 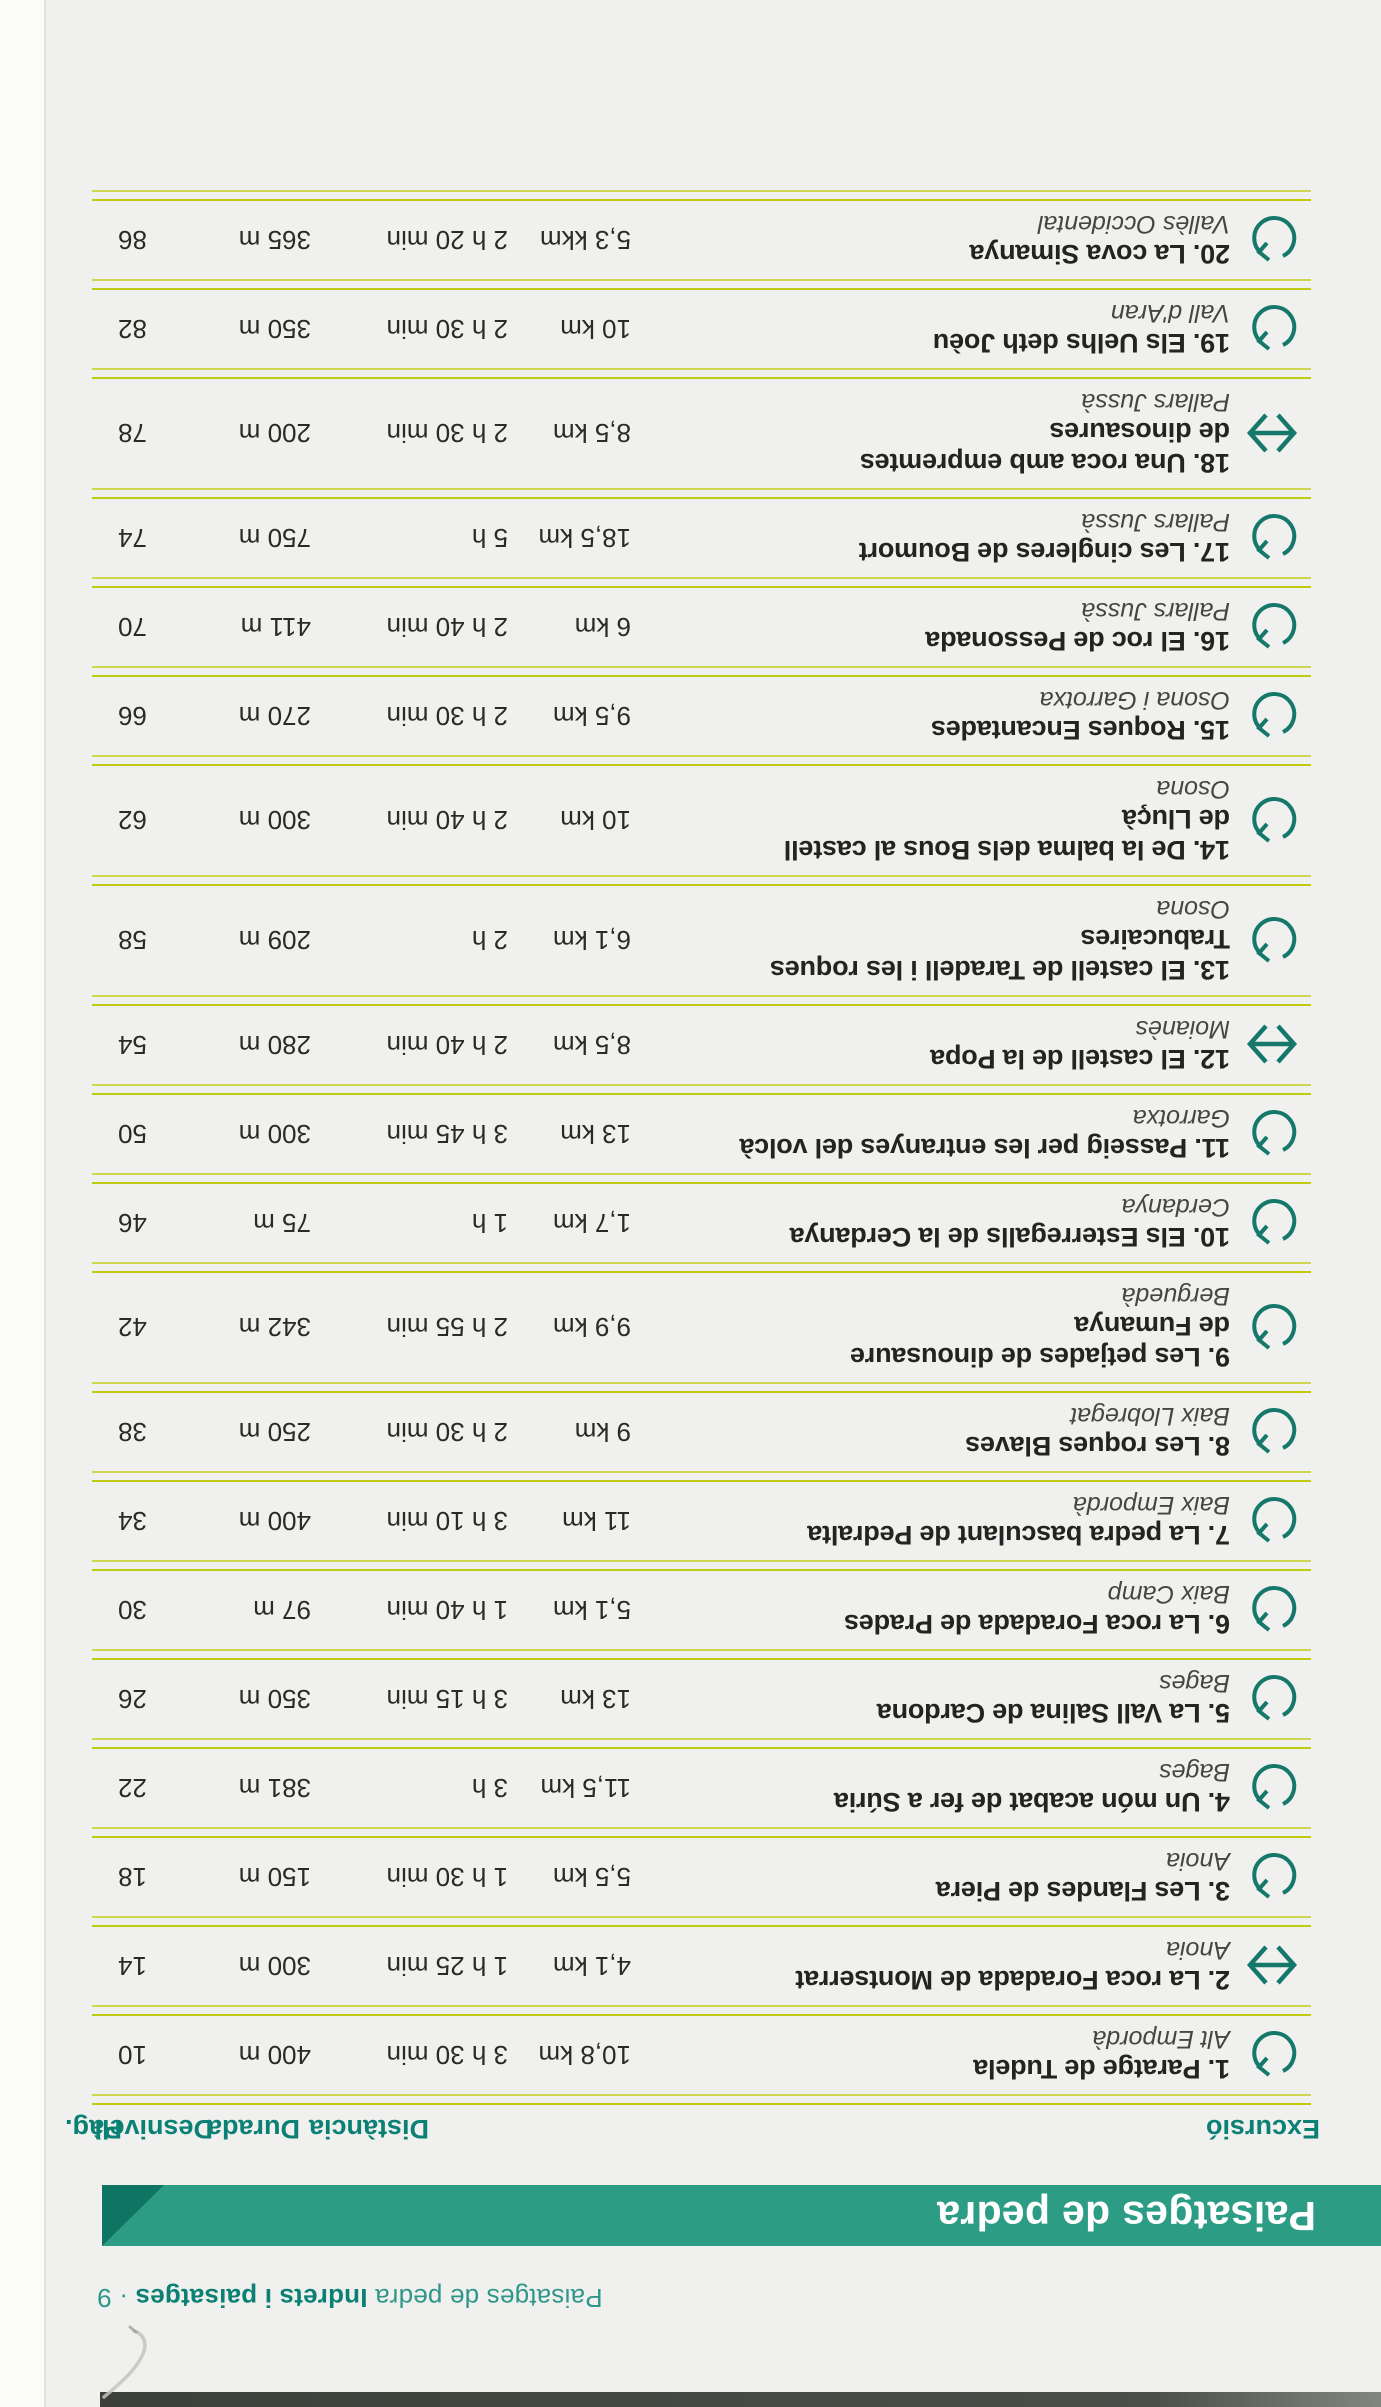 What do you see at coordinates (1170, 313) in the screenshot?
I see `excursion-region: Vall d'Aran` at bounding box center [1170, 313].